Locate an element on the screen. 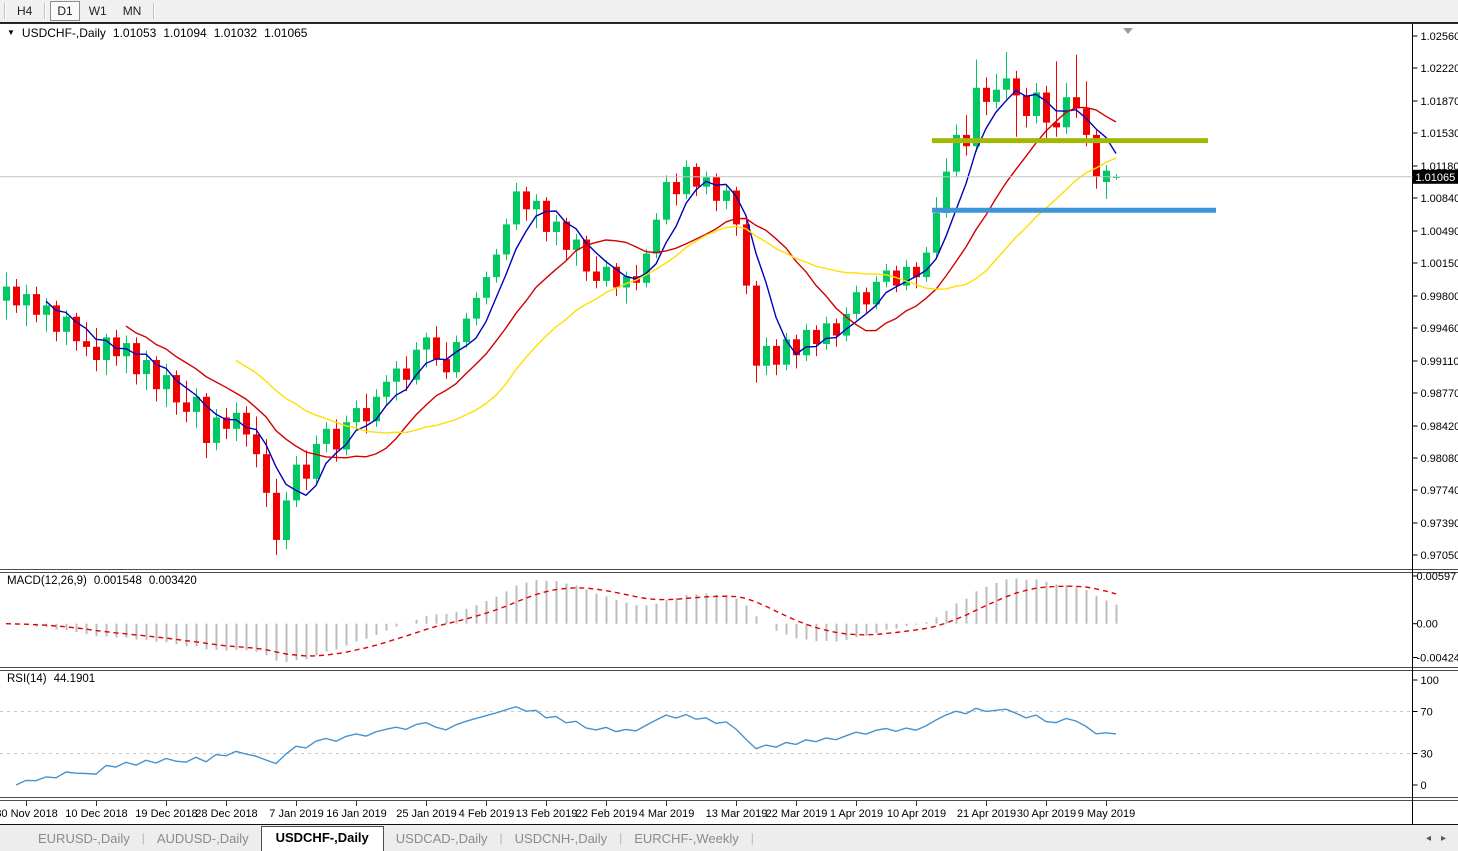 Image resolution: width=1458 pixels, height=851 pixels. tab-eurusd-daily: EURUSD-,Daily is located at coordinates (84, 838).